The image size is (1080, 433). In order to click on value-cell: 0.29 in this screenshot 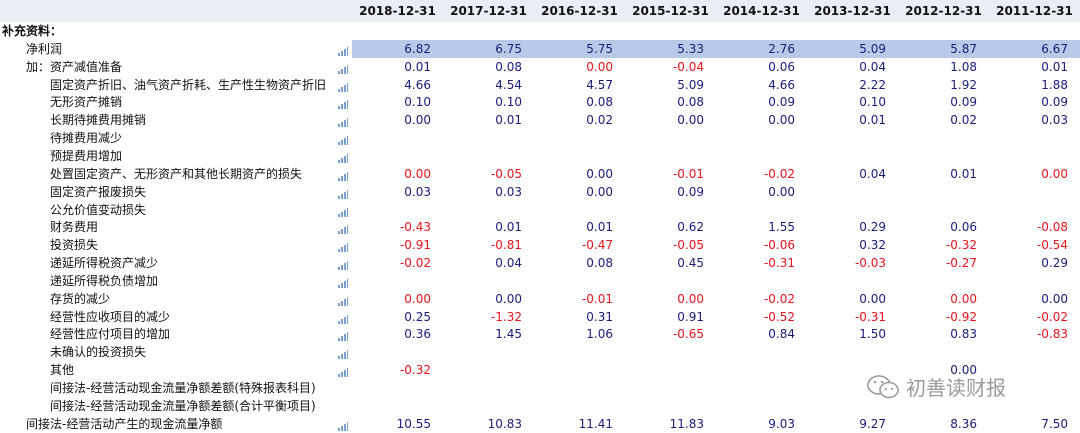, I will do `click(872, 227)`.